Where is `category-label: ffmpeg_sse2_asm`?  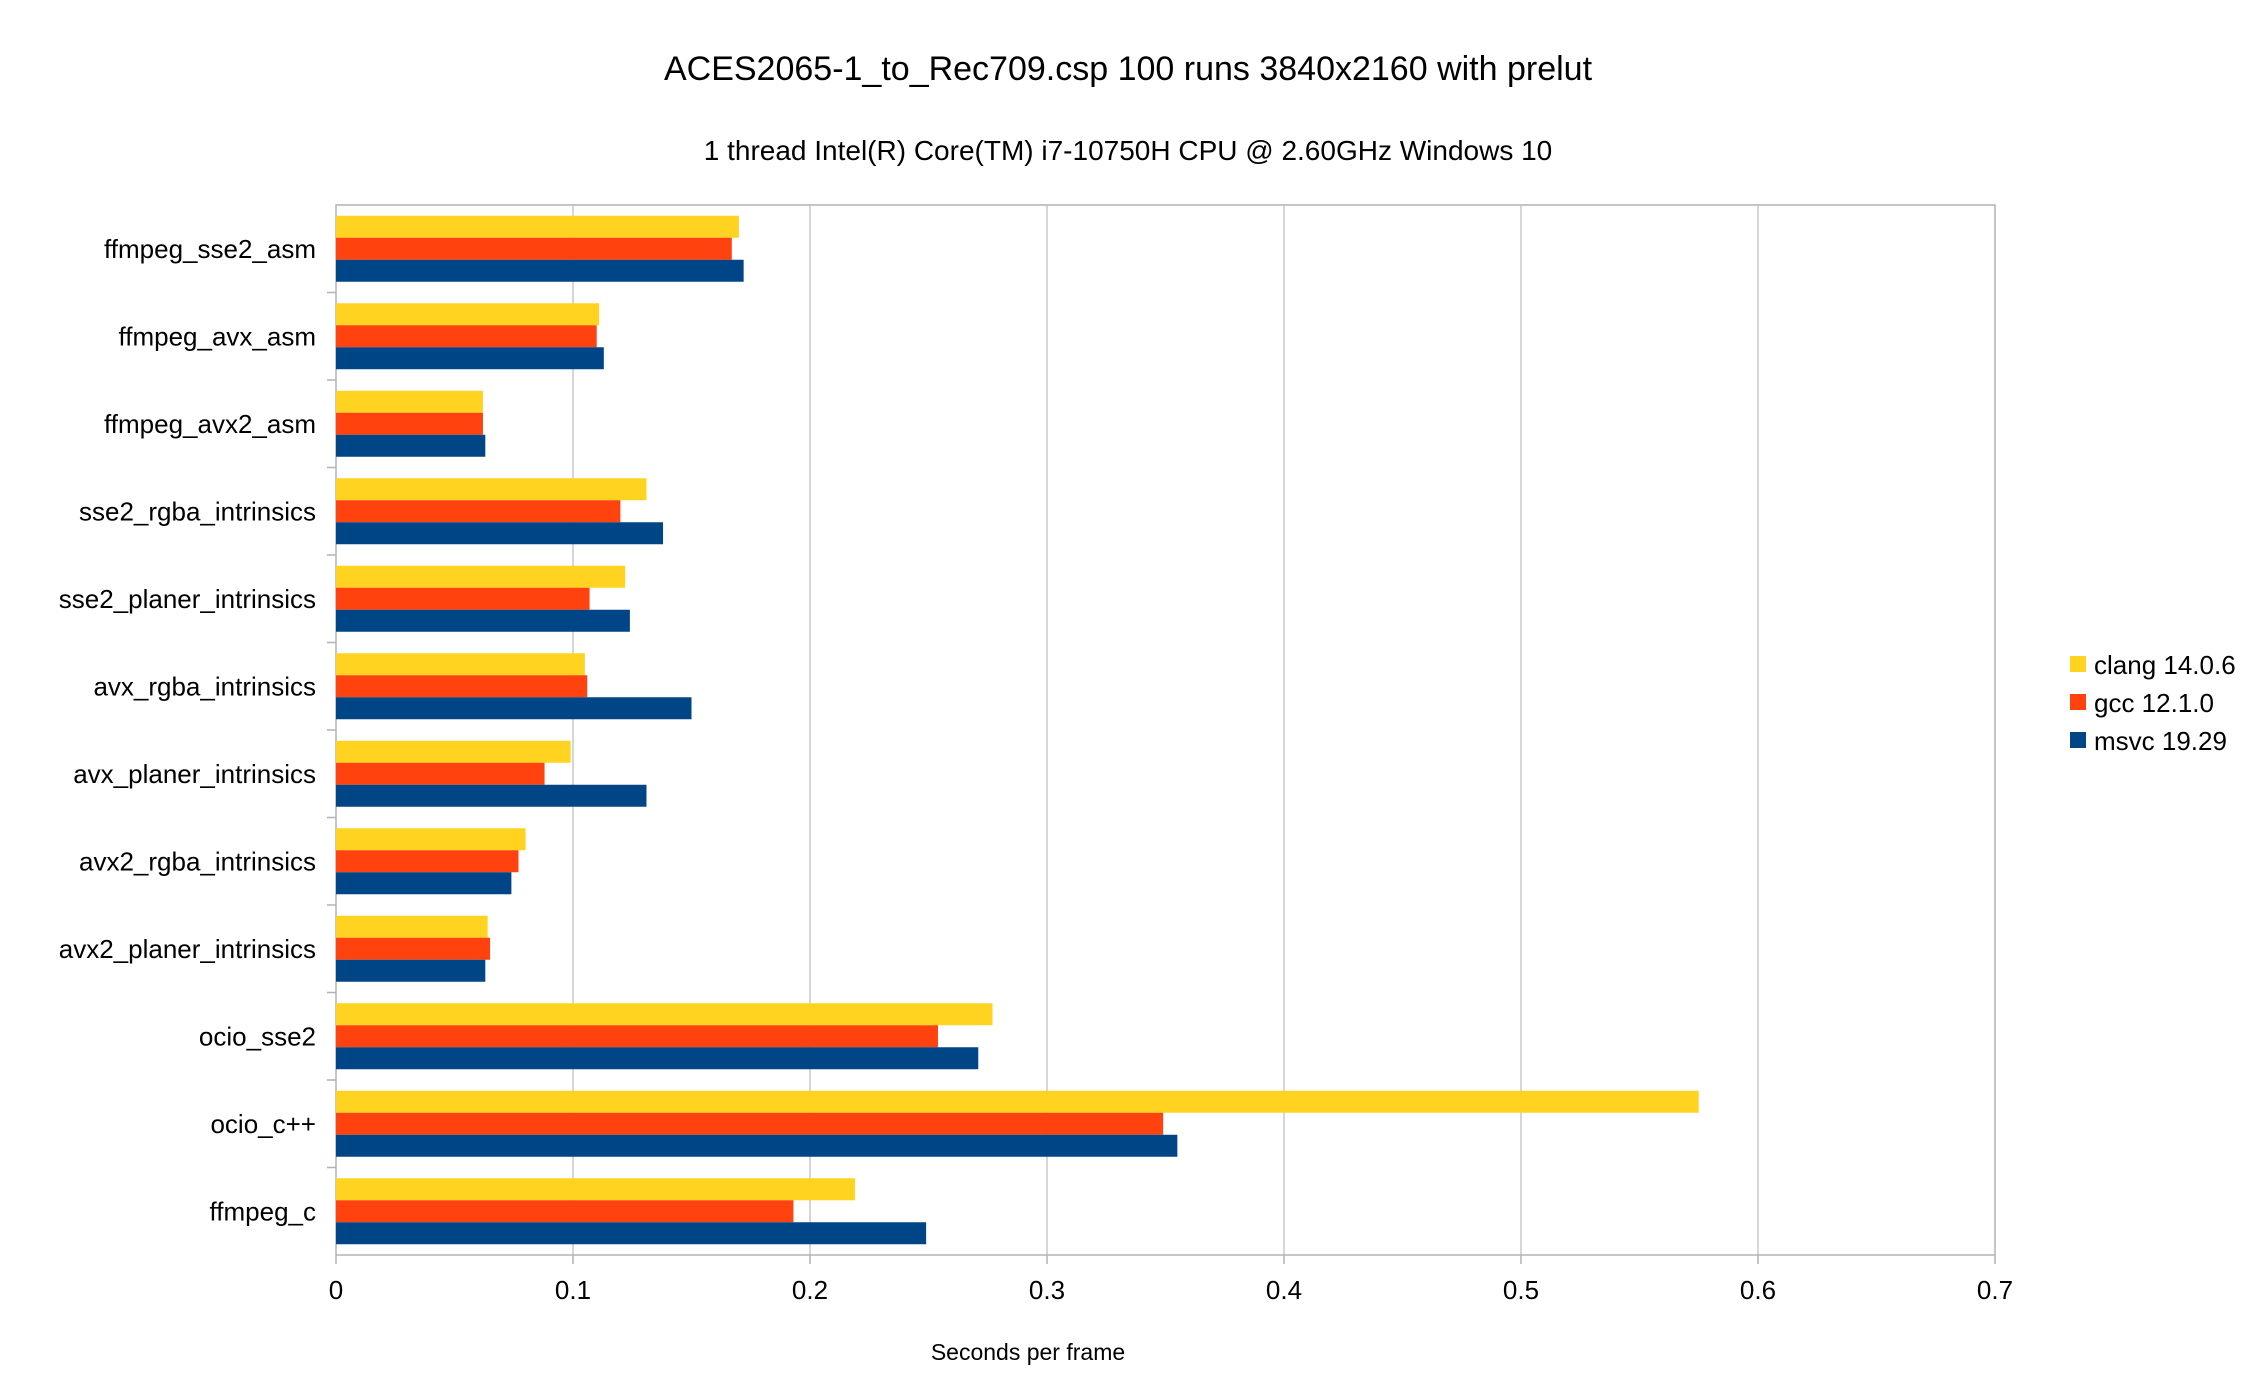
category-label: ffmpeg_sse2_asm is located at coordinates (210, 249).